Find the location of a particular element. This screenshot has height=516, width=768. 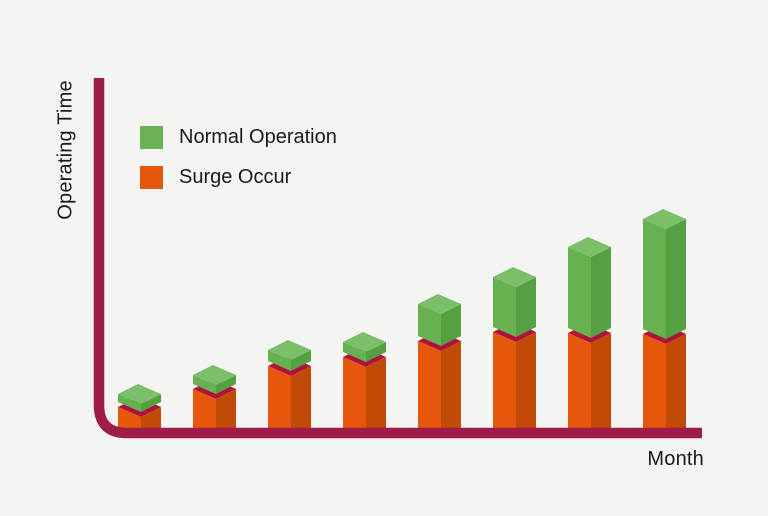

legend: Normal Operation Surge Occur is located at coordinates (238, 157).